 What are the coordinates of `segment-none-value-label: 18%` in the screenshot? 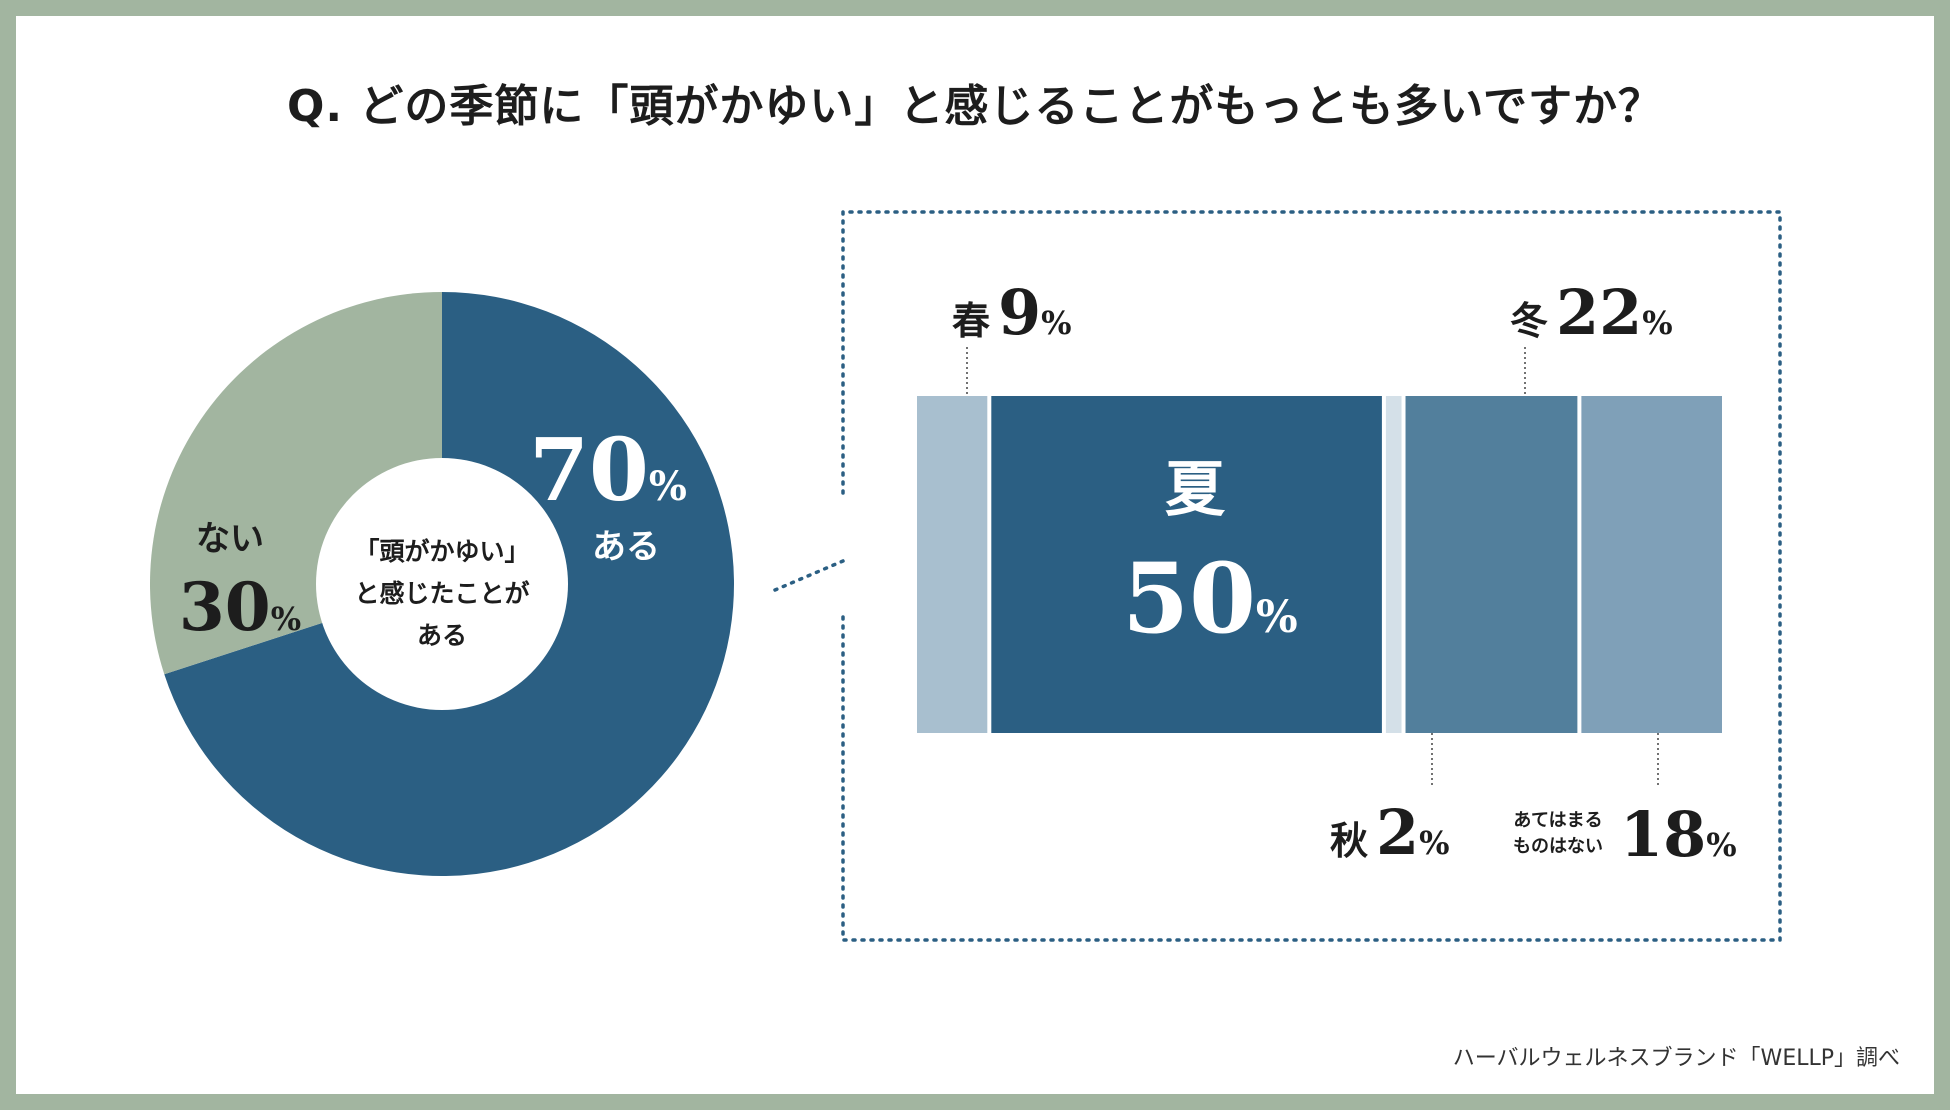 It's located at (1678, 834).